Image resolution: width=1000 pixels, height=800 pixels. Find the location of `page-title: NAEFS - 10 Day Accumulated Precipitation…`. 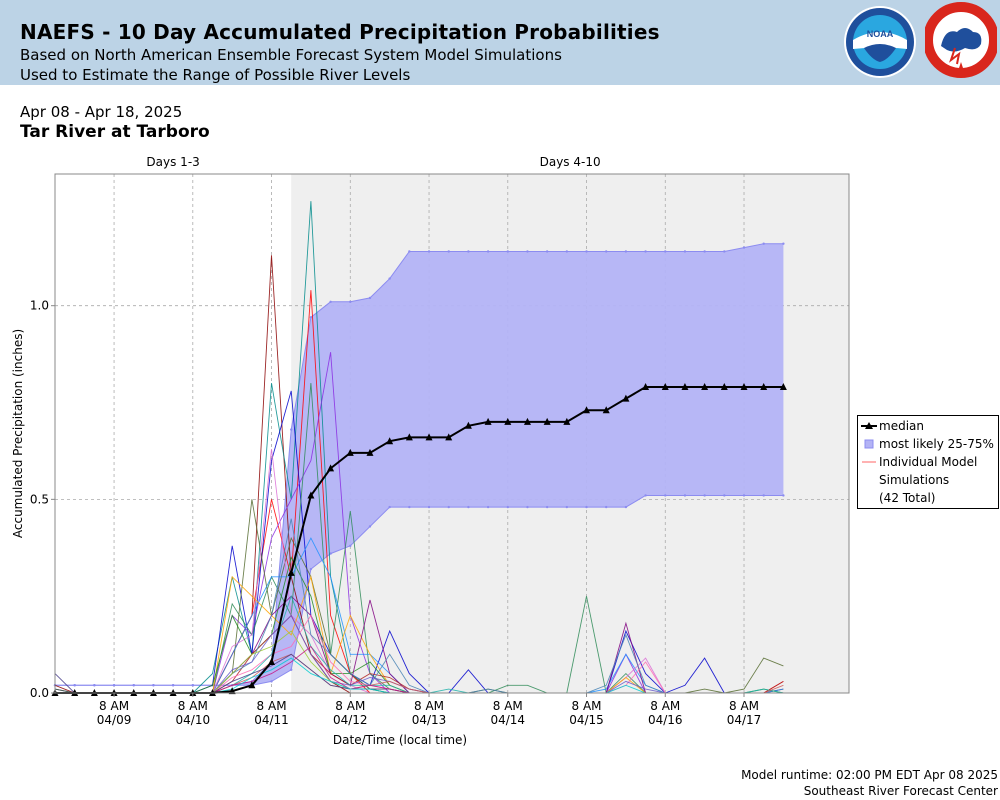

page-title: NAEFS - 10 Day Accumulated Precipitation… is located at coordinates (340, 32).